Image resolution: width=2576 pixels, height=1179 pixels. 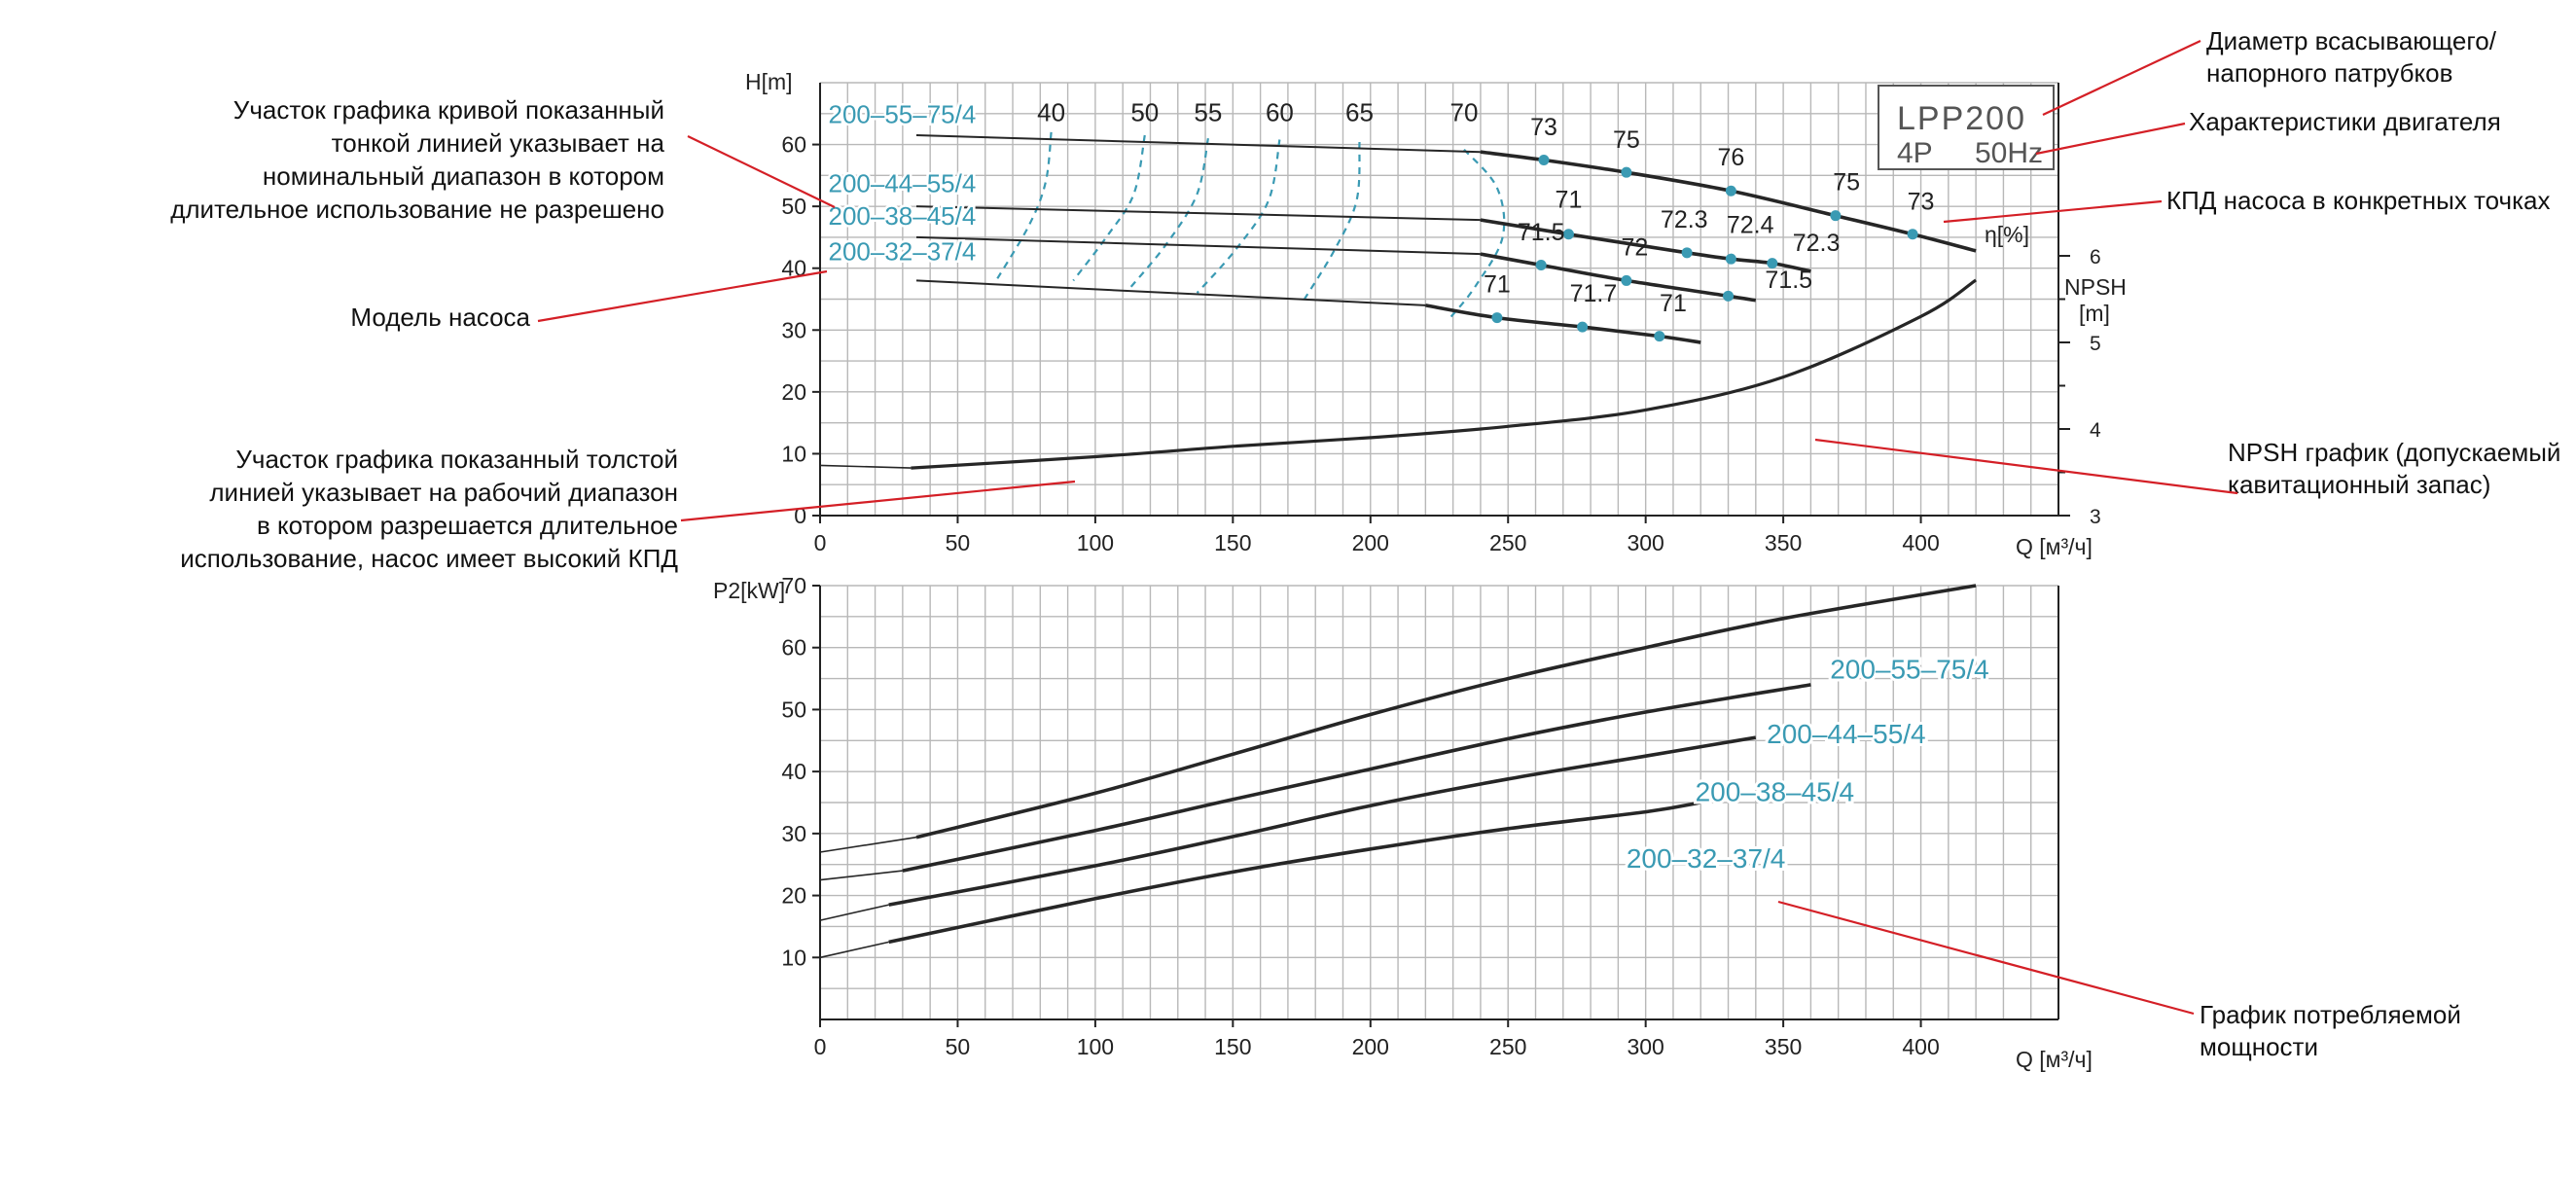 What do you see at coordinates (1370, 542) in the screenshot?
I see `x-tick-label: 200` at bounding box center [1370, 542].